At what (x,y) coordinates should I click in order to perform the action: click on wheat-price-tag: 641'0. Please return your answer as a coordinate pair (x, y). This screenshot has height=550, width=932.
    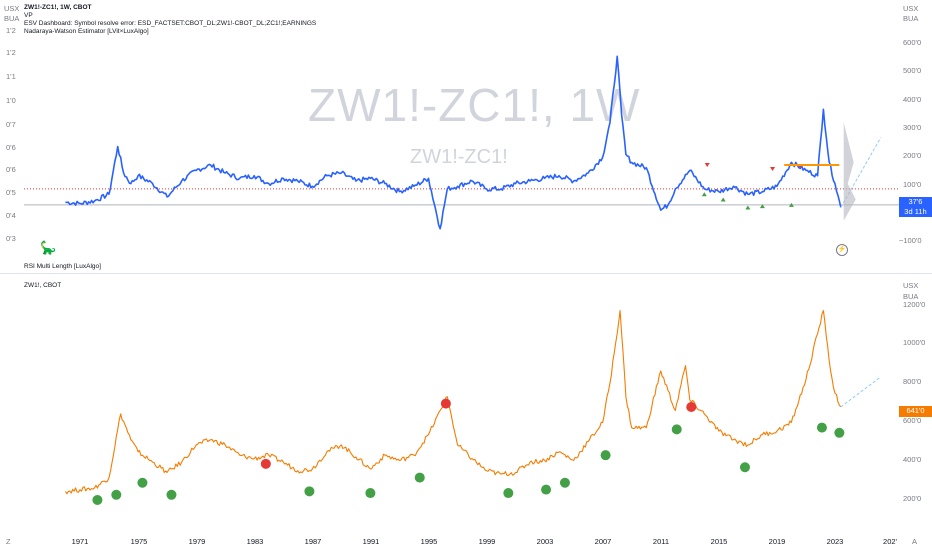
    Looking at the image, I should click on (915, 411).